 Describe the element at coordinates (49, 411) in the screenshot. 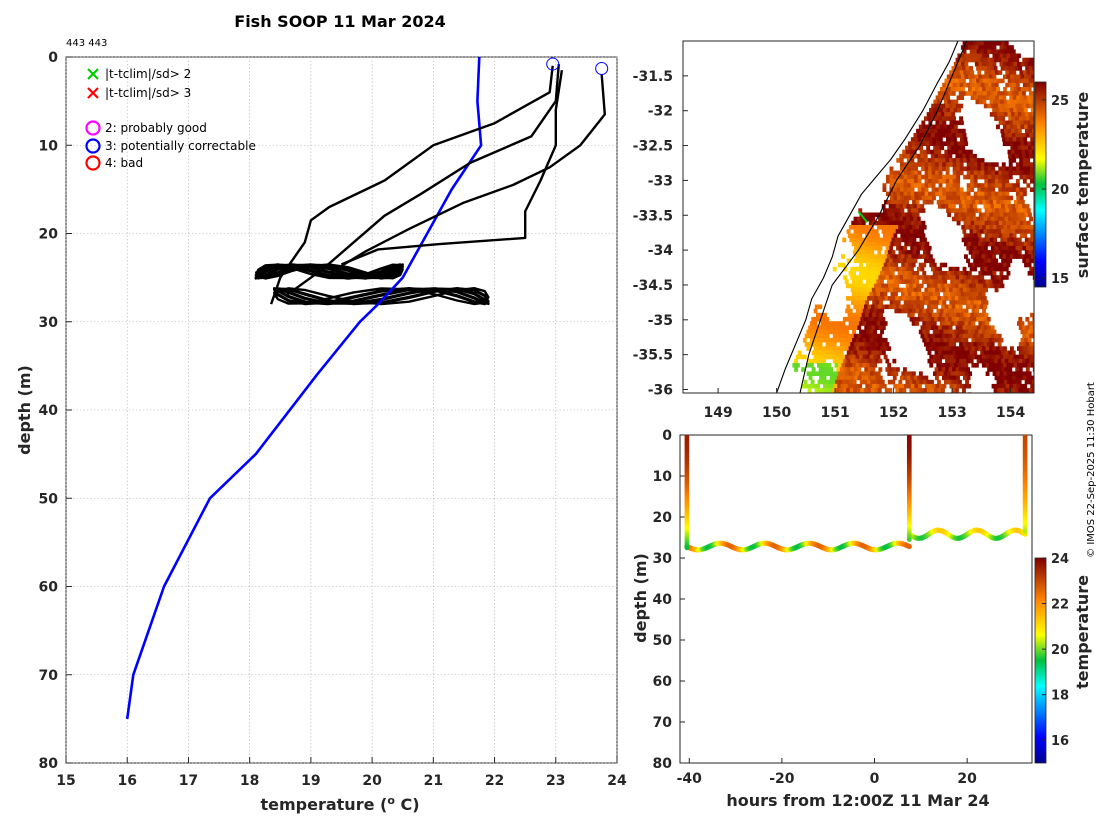

I see `y-tick-label: 40` at that location.